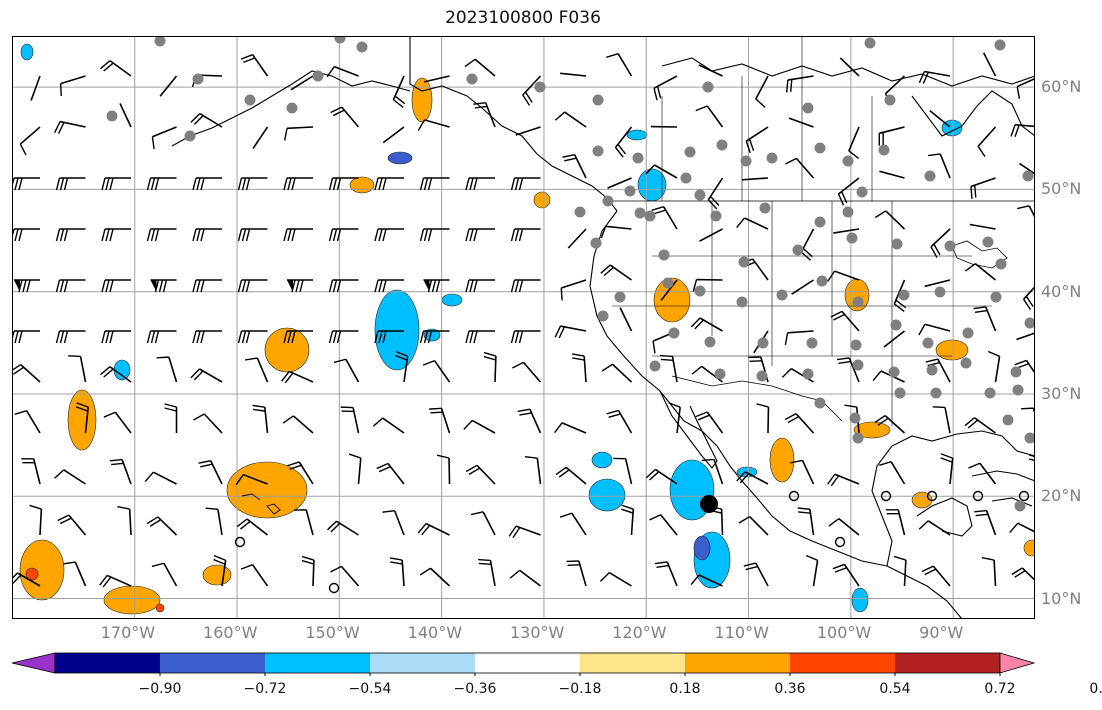  I want to click on alaska-coast, so click(513, 124).